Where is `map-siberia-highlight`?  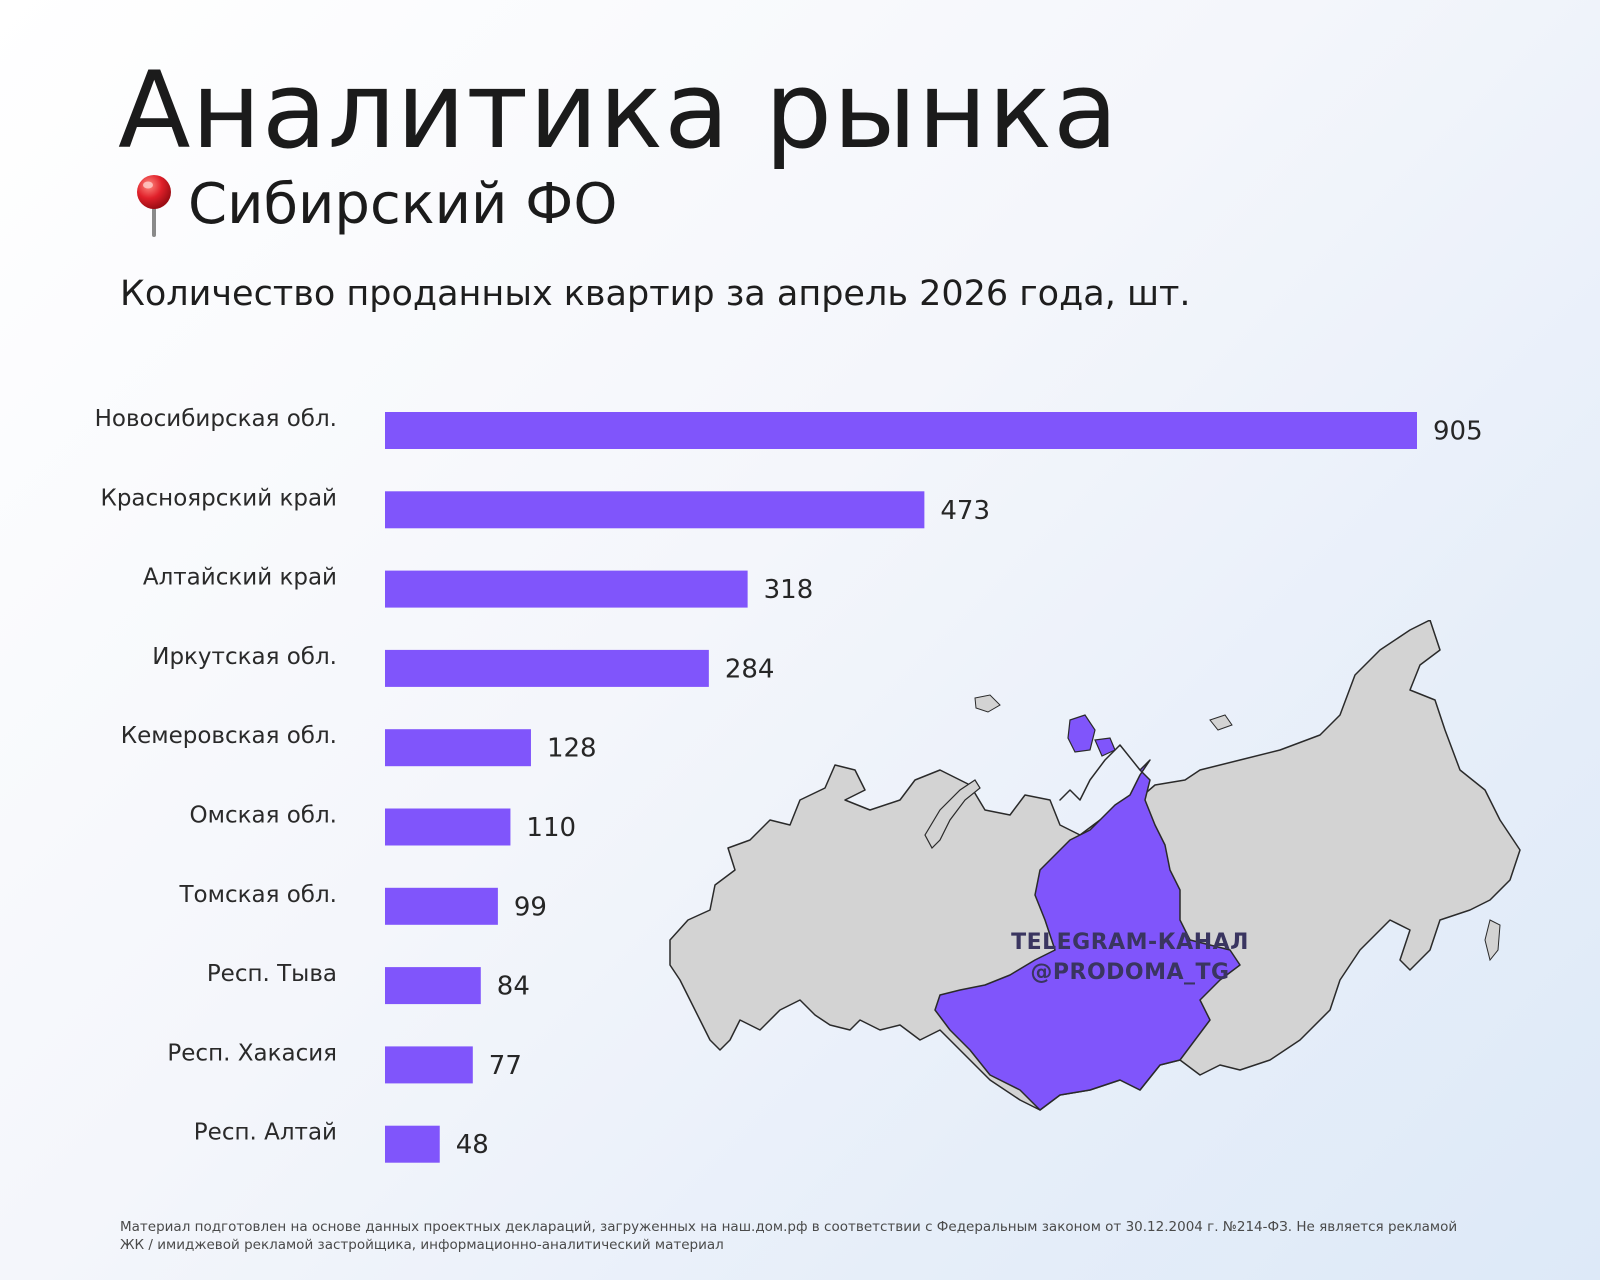 map-siberia-highlight is located at coordinates (1087, 927).